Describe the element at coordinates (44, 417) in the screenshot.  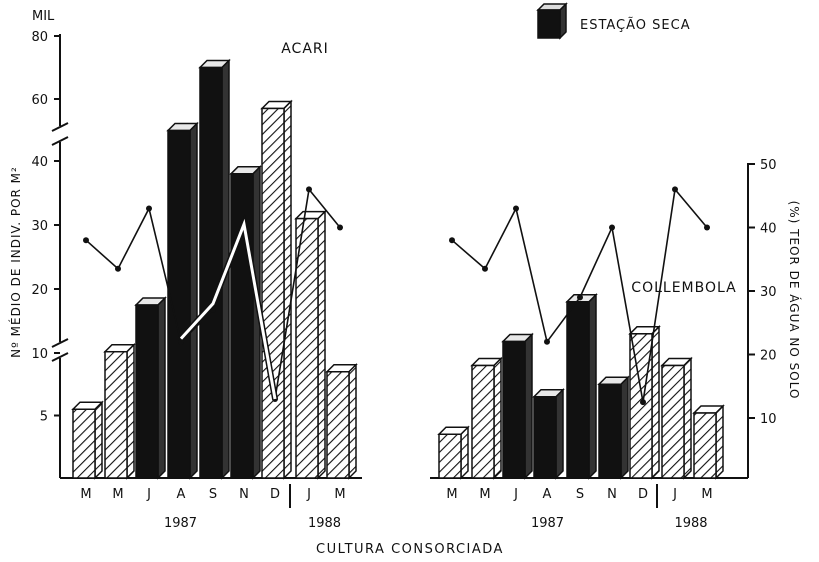
I see `left-y-tick-label: 5` at that location.